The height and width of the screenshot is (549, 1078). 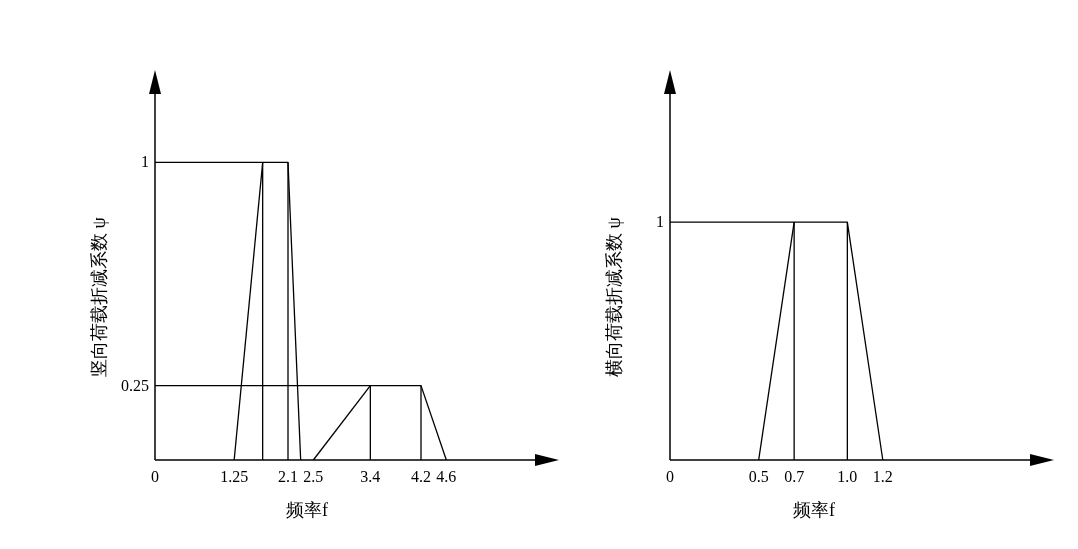 What do you see at coordinates (288, 476) in the screenshot?
I see `x-tick-label: 2.1` at bounding box center [288, 476].